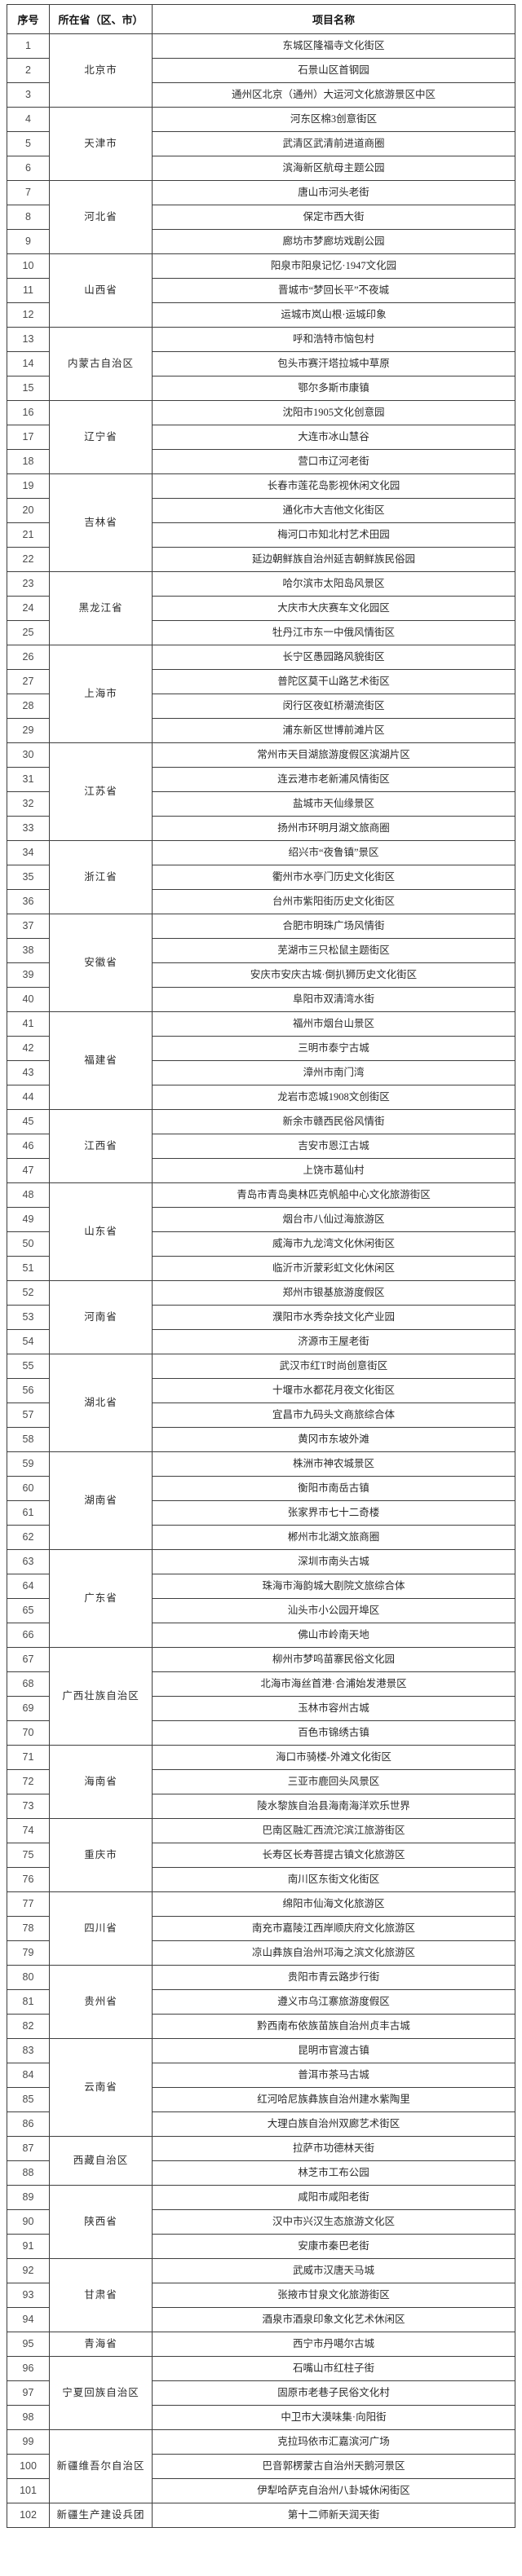 The height and width of the screenshot is (2576, 522). What do you see at coordinates (101, 2222) in the screenshot?
I see `province-cell: 陕西省` at bounding box center [101, 2222].